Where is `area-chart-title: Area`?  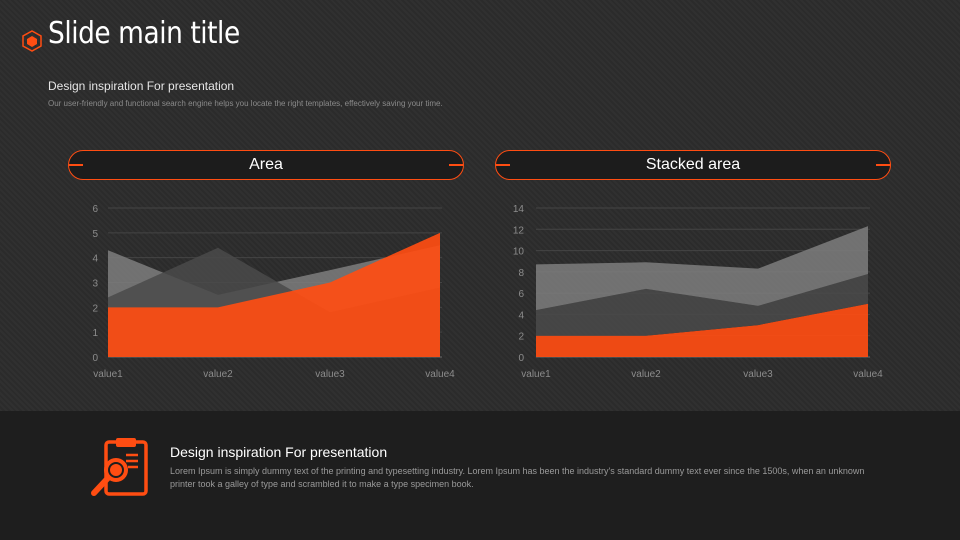 area-chart-title: Area is located at coordinates (266, 164).